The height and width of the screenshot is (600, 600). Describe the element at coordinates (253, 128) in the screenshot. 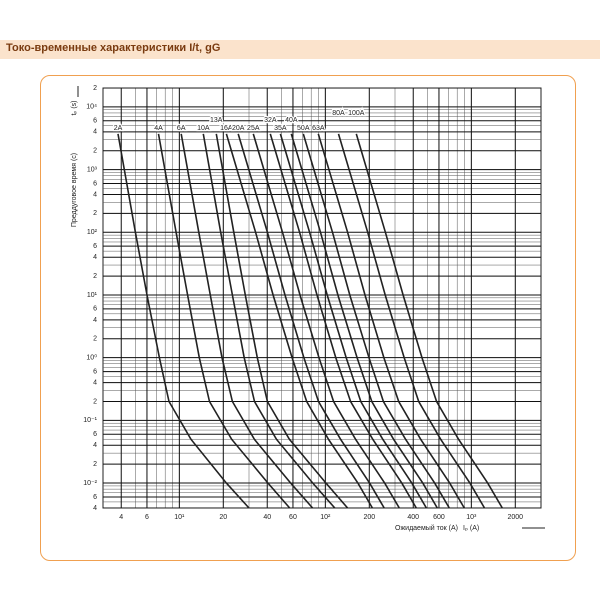

I see `series-label: 25A` at that location.